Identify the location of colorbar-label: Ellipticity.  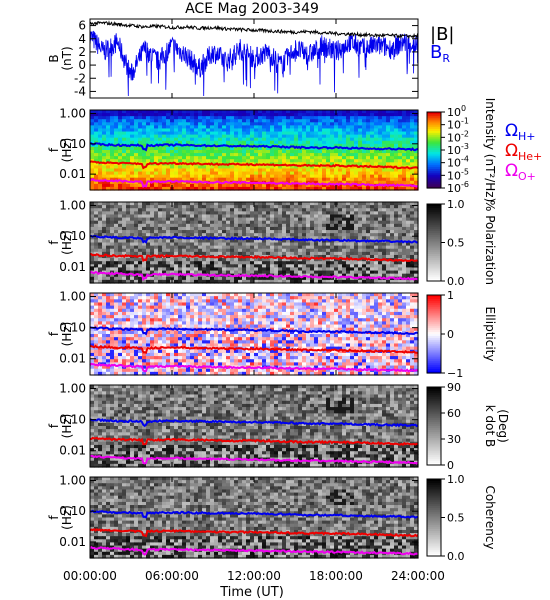
(490, 334).